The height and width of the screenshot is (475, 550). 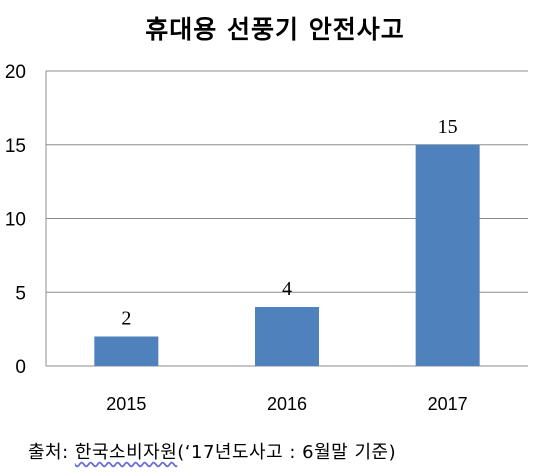 I want to click on y-tick-label: 5, so click(x=20, y=293).